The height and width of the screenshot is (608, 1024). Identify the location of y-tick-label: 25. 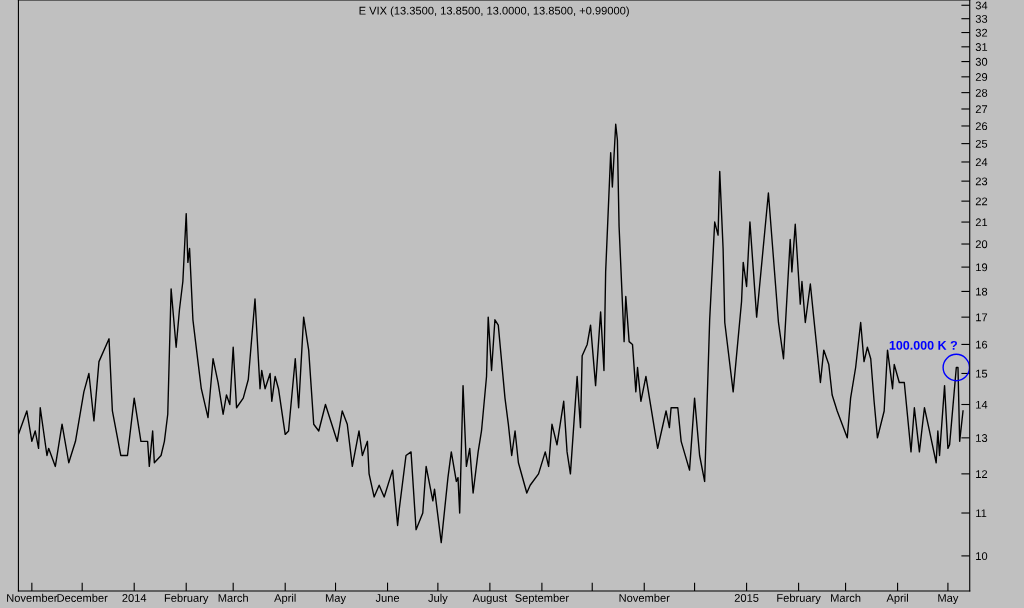
(981, 143).